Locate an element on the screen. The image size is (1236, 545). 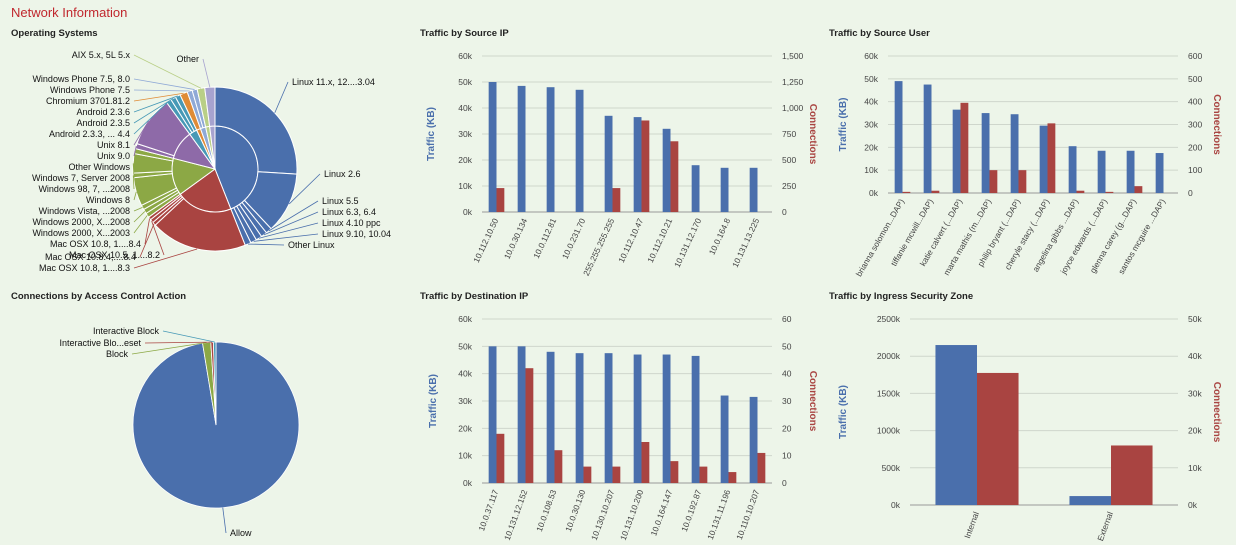
y-tick-label: 40k is located at coordinates (871, 102).